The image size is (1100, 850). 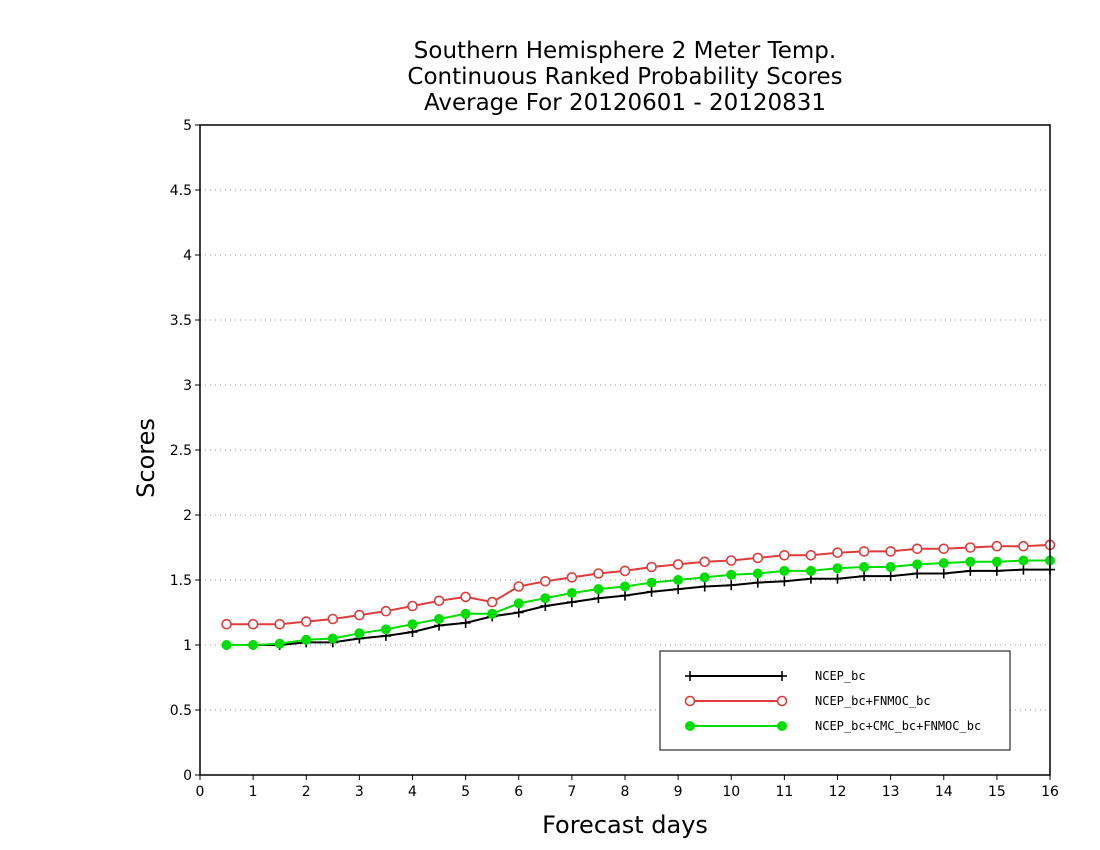 I want to click on x-tick-label: 15, so click(x=997, y=792).